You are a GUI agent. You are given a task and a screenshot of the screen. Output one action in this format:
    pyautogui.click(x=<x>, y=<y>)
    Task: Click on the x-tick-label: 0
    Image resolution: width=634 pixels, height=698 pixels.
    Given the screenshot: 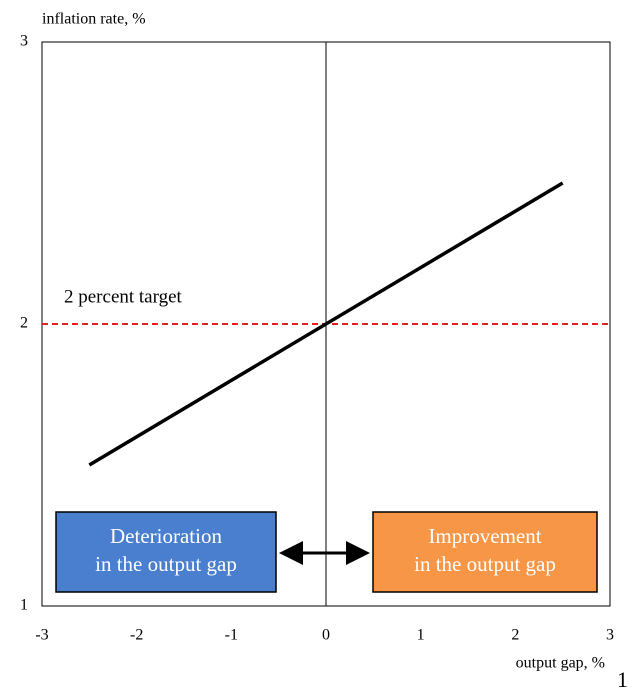 What is the action you would take?
    pyautogui.click(x=326, y=635)
    